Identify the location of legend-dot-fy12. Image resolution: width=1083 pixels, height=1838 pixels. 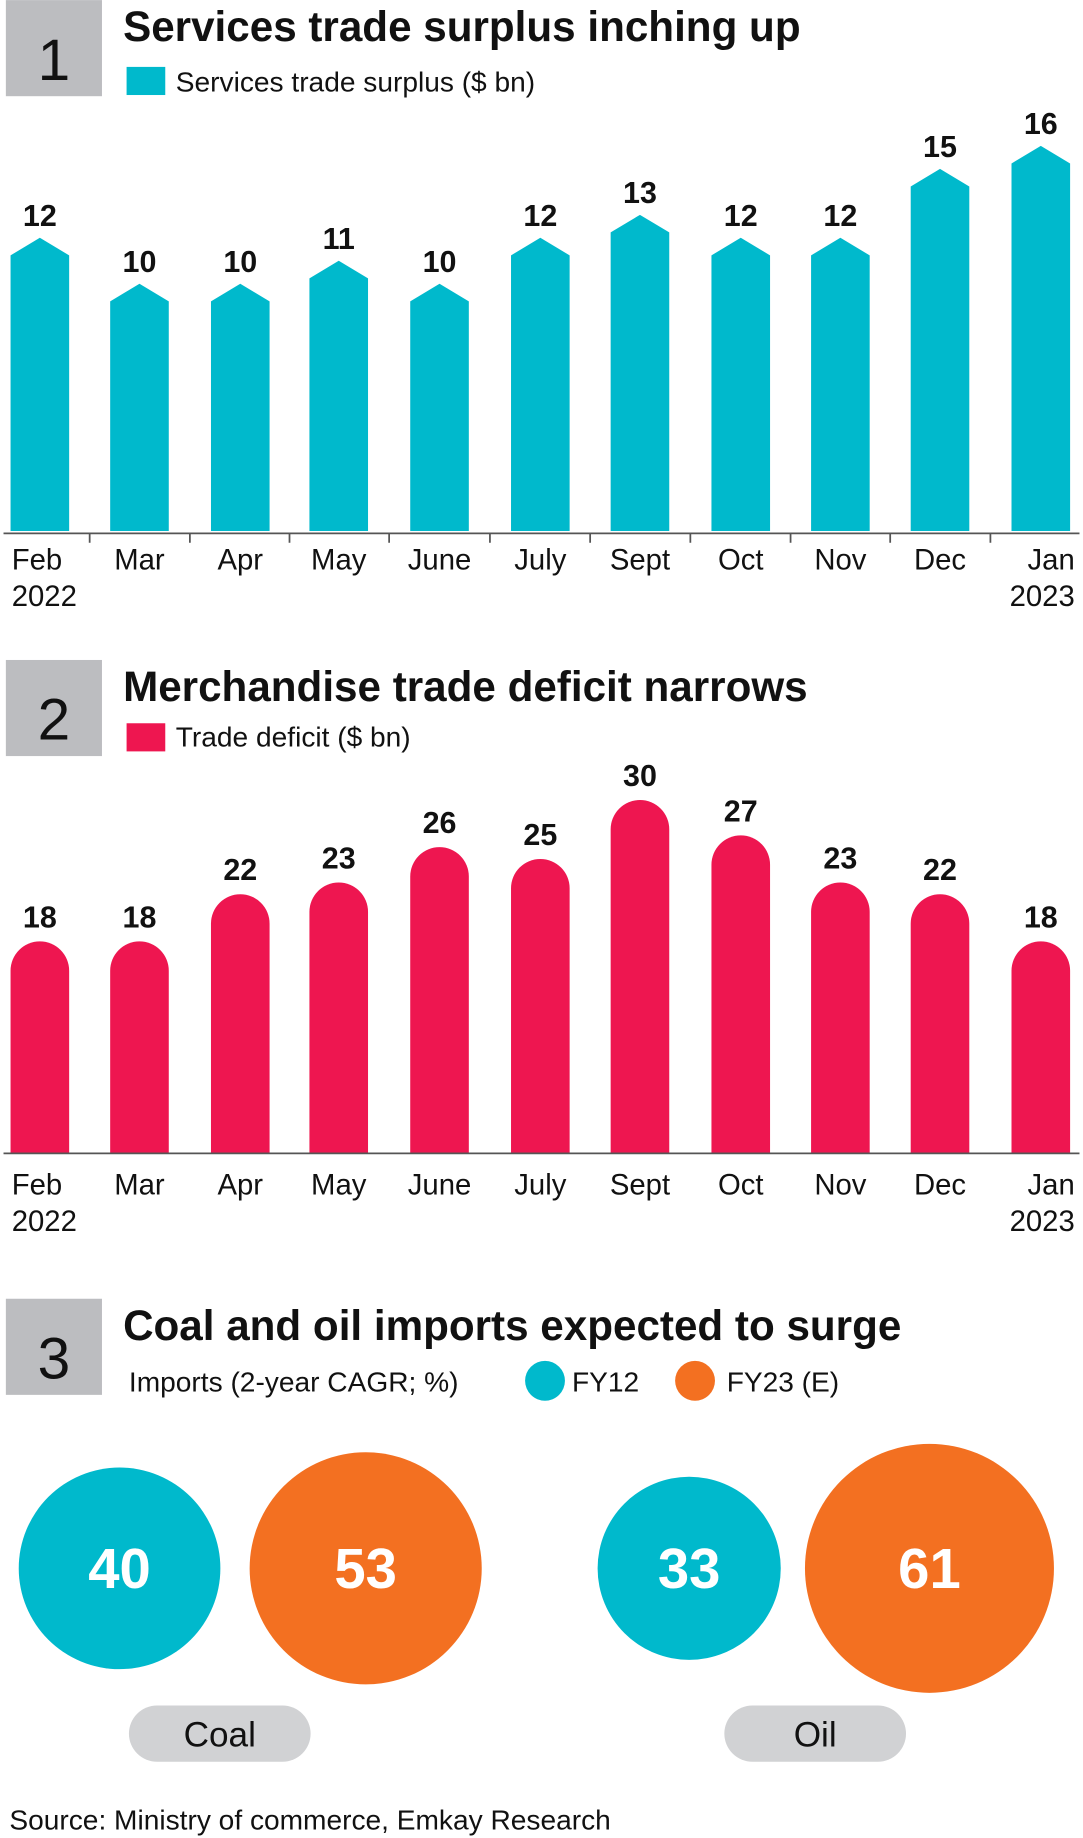
(545, 1380).